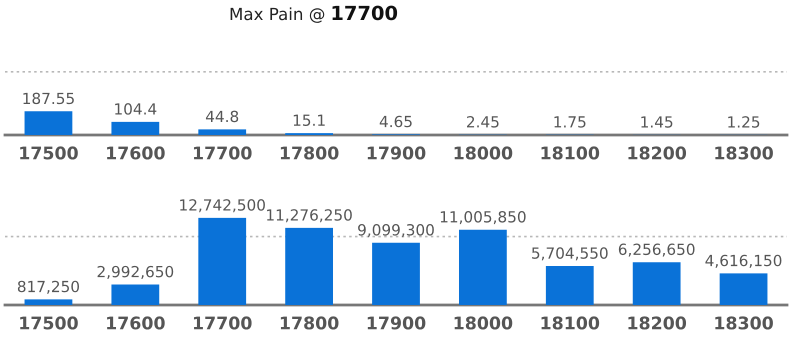 This screenshot has height=347, width=792. I want to click on data-label: 4,616,150, so click(743, 261).